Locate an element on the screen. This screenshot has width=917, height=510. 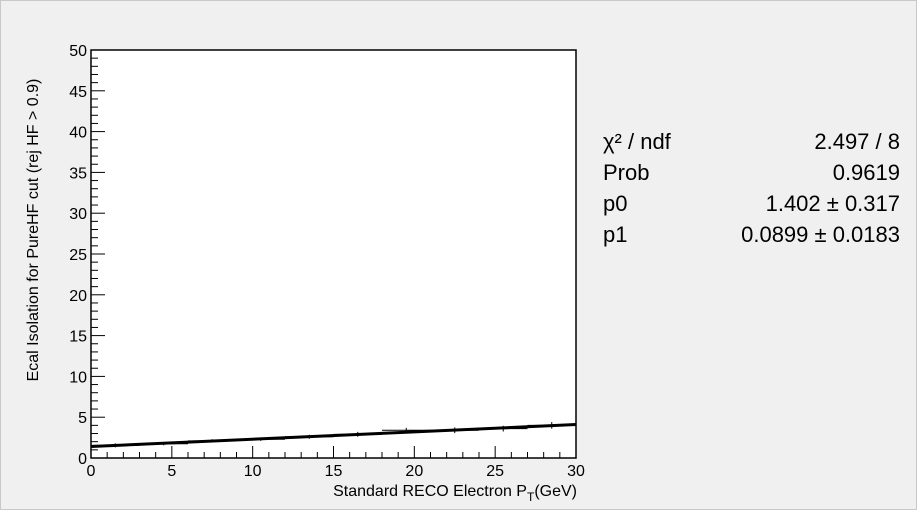
x-tick-label: 30 is located at coordinates (576, 471).